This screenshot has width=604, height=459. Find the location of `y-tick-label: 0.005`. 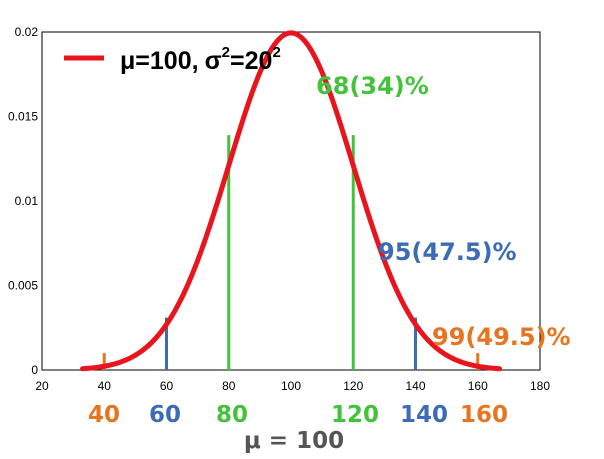

y-tick-label: 0.005 is located at coordinates (23, 286).